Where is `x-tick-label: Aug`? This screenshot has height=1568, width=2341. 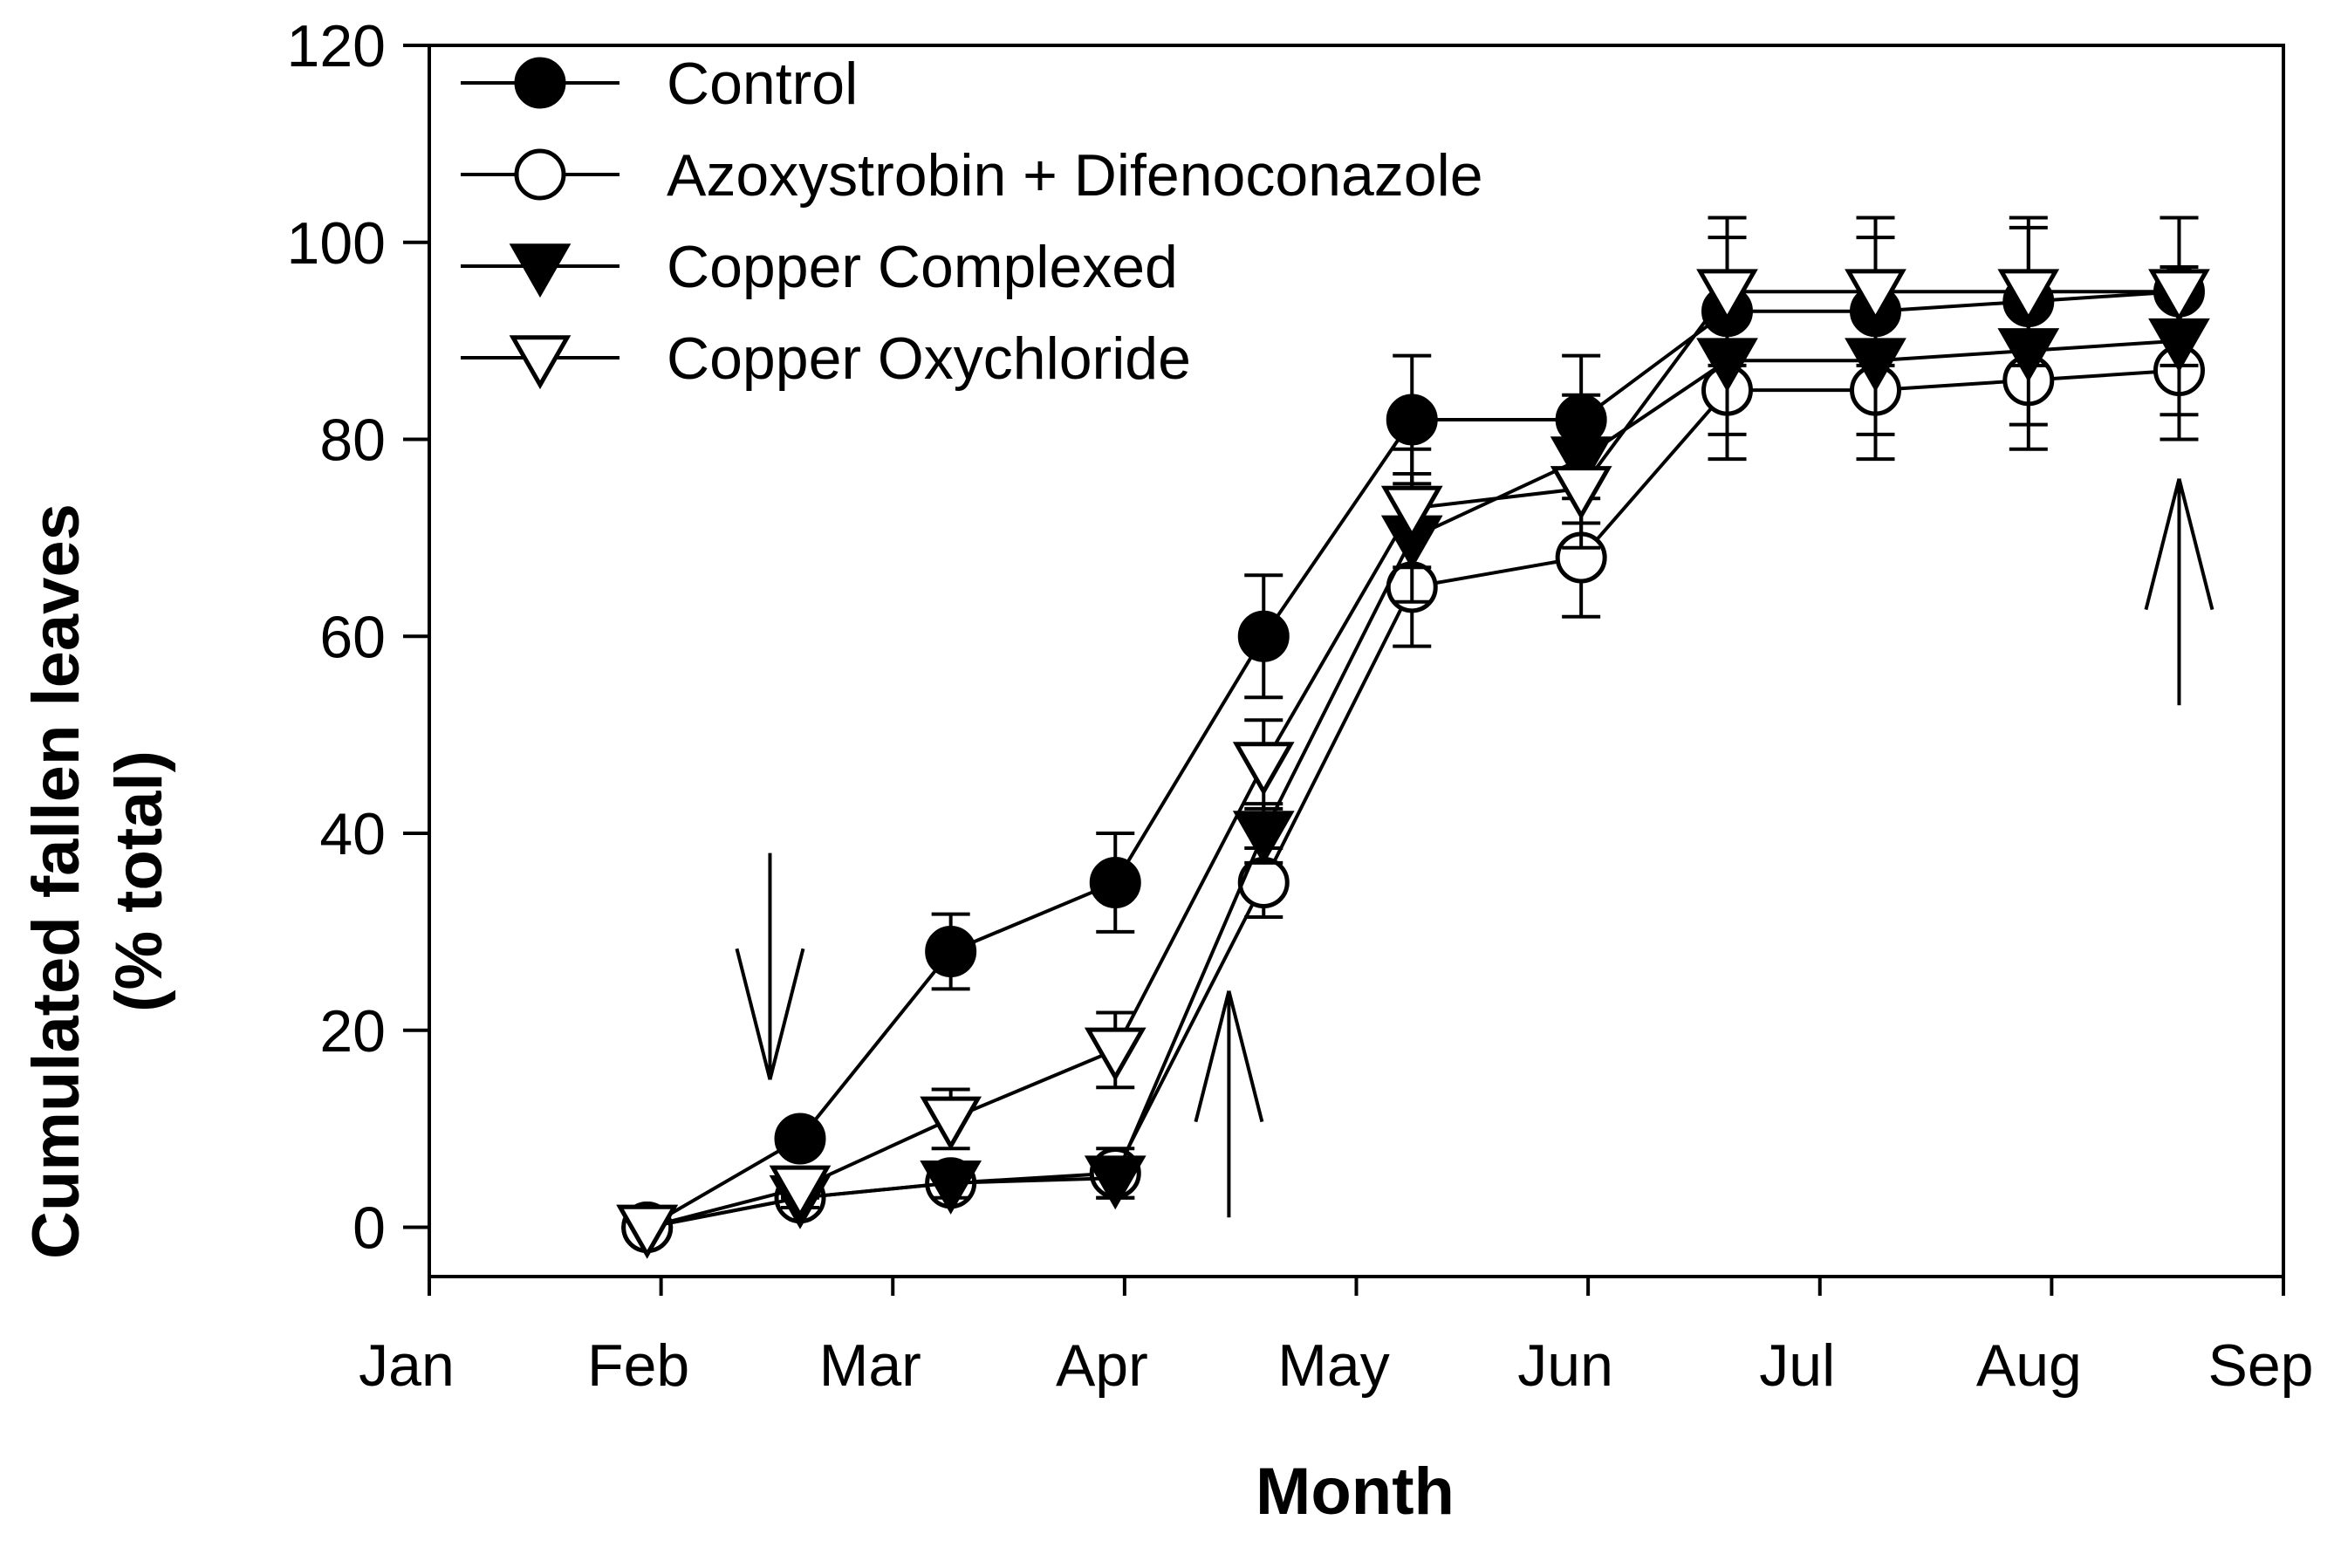 x-tick-label: Aug is located at coordinates (2029, 1365).